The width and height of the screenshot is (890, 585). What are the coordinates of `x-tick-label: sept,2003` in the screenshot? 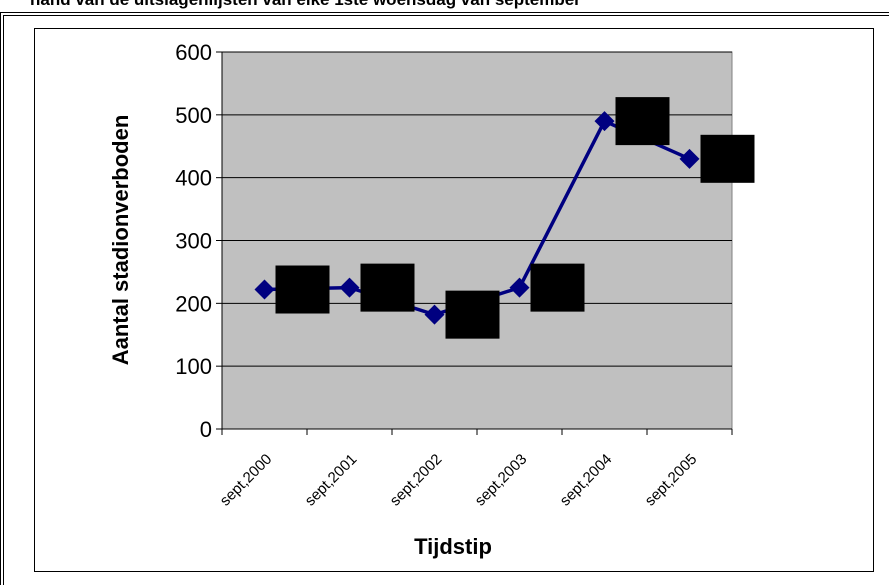 It's located at (501, 480).